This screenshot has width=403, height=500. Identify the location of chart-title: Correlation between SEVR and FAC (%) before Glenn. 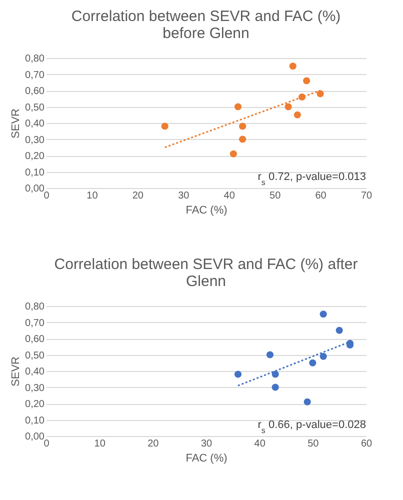
(206, 25).